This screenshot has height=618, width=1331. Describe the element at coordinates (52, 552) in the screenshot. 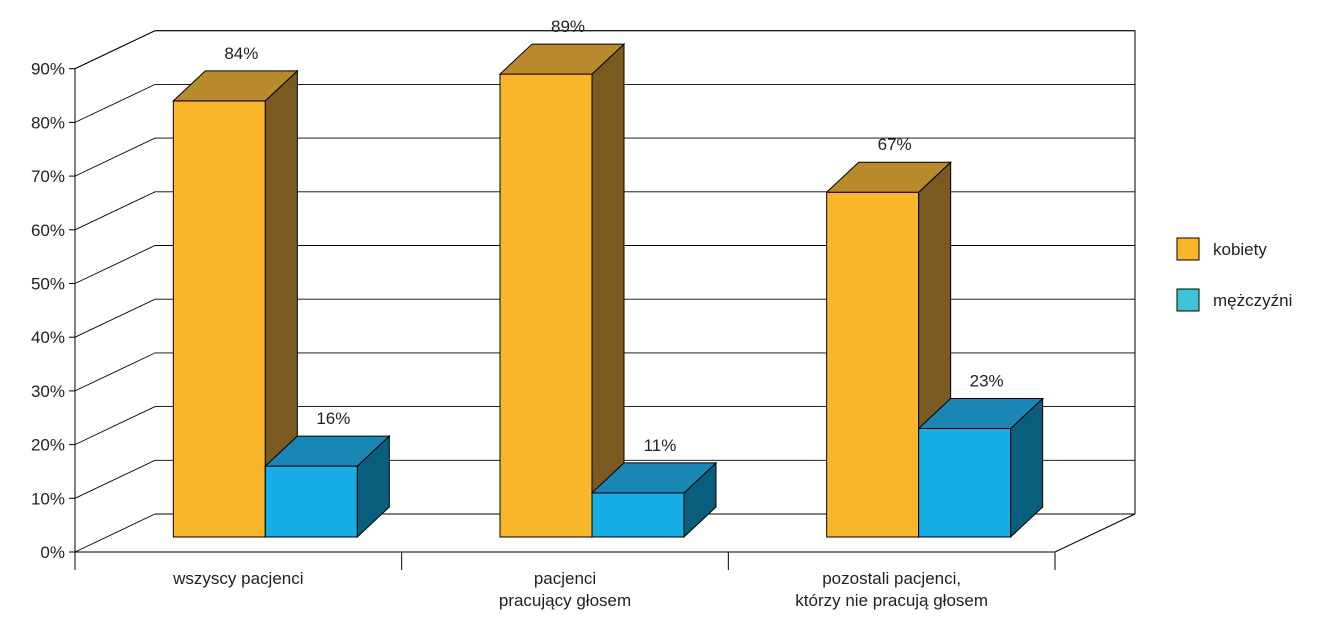

I see `y-tick-label: 0%` at that location.